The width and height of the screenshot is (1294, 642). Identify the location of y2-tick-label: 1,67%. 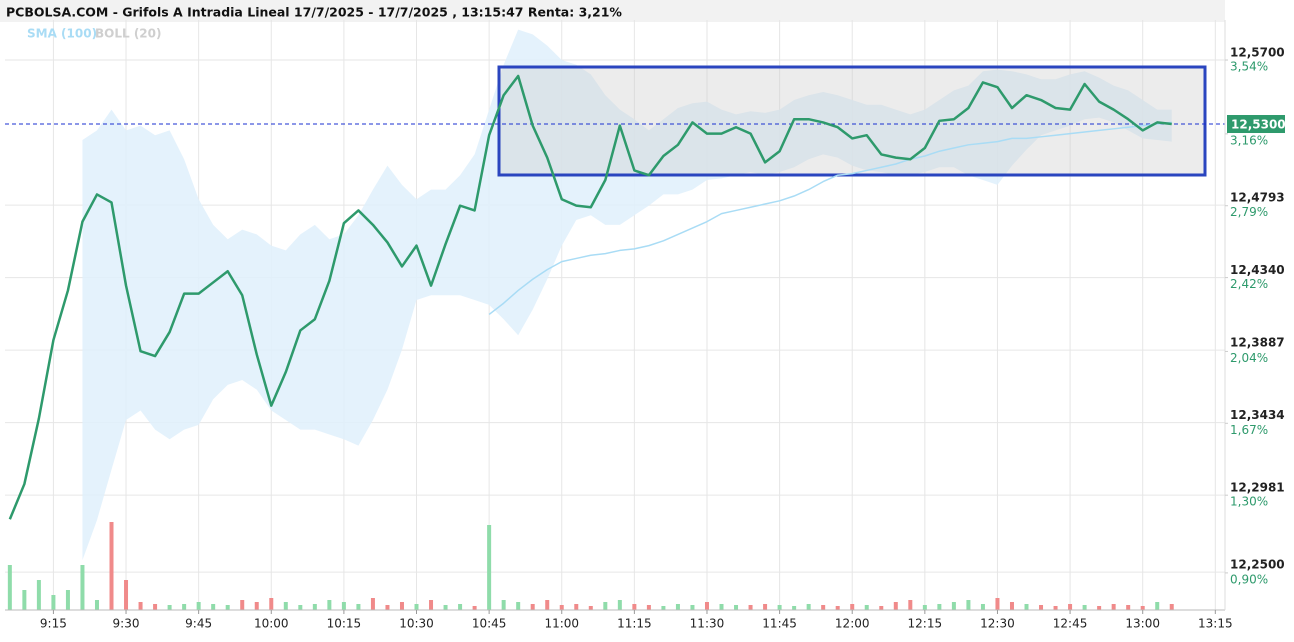
(1249, 430).